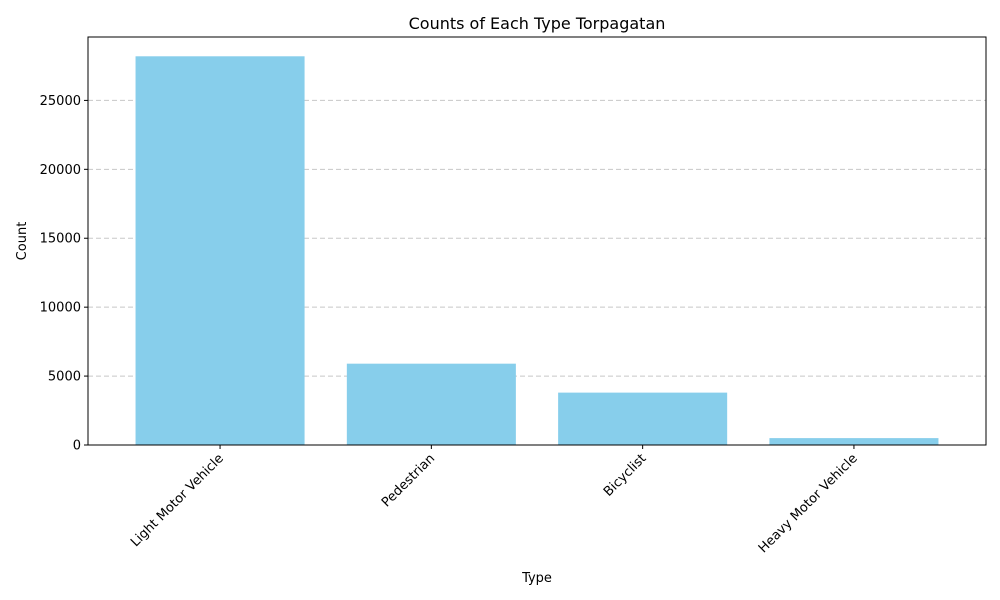 This screenshot has width=1000, height=600. I want to click on bar-heavy-motor-vehicle, so click(854, 441).